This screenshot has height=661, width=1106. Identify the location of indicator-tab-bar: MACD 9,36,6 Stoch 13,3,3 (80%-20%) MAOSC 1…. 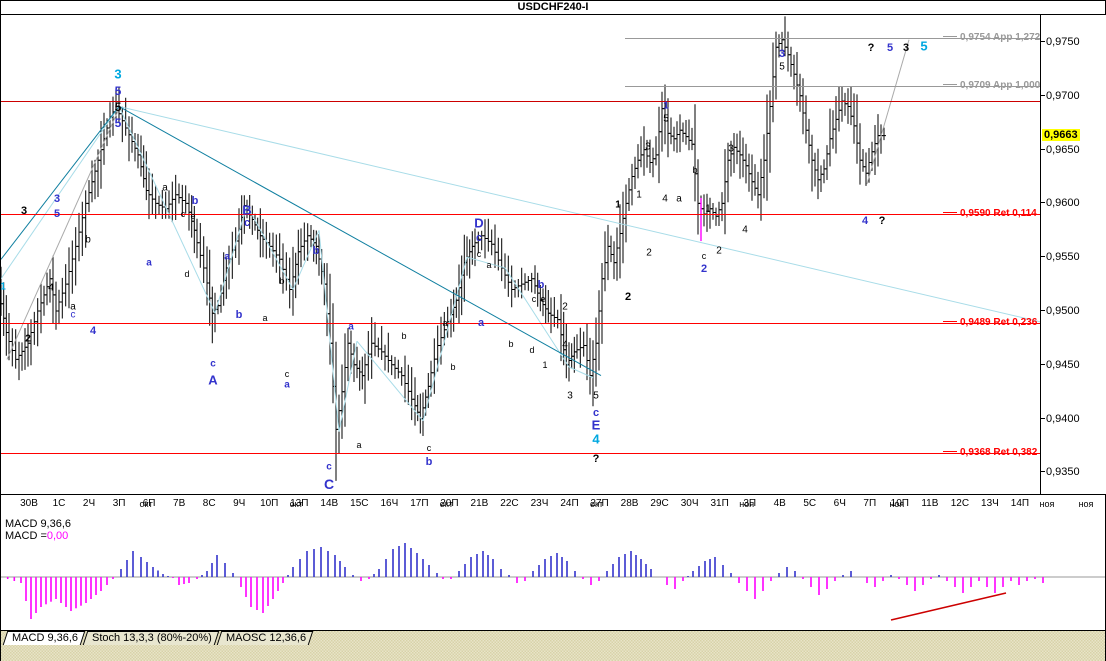
(553, 646).